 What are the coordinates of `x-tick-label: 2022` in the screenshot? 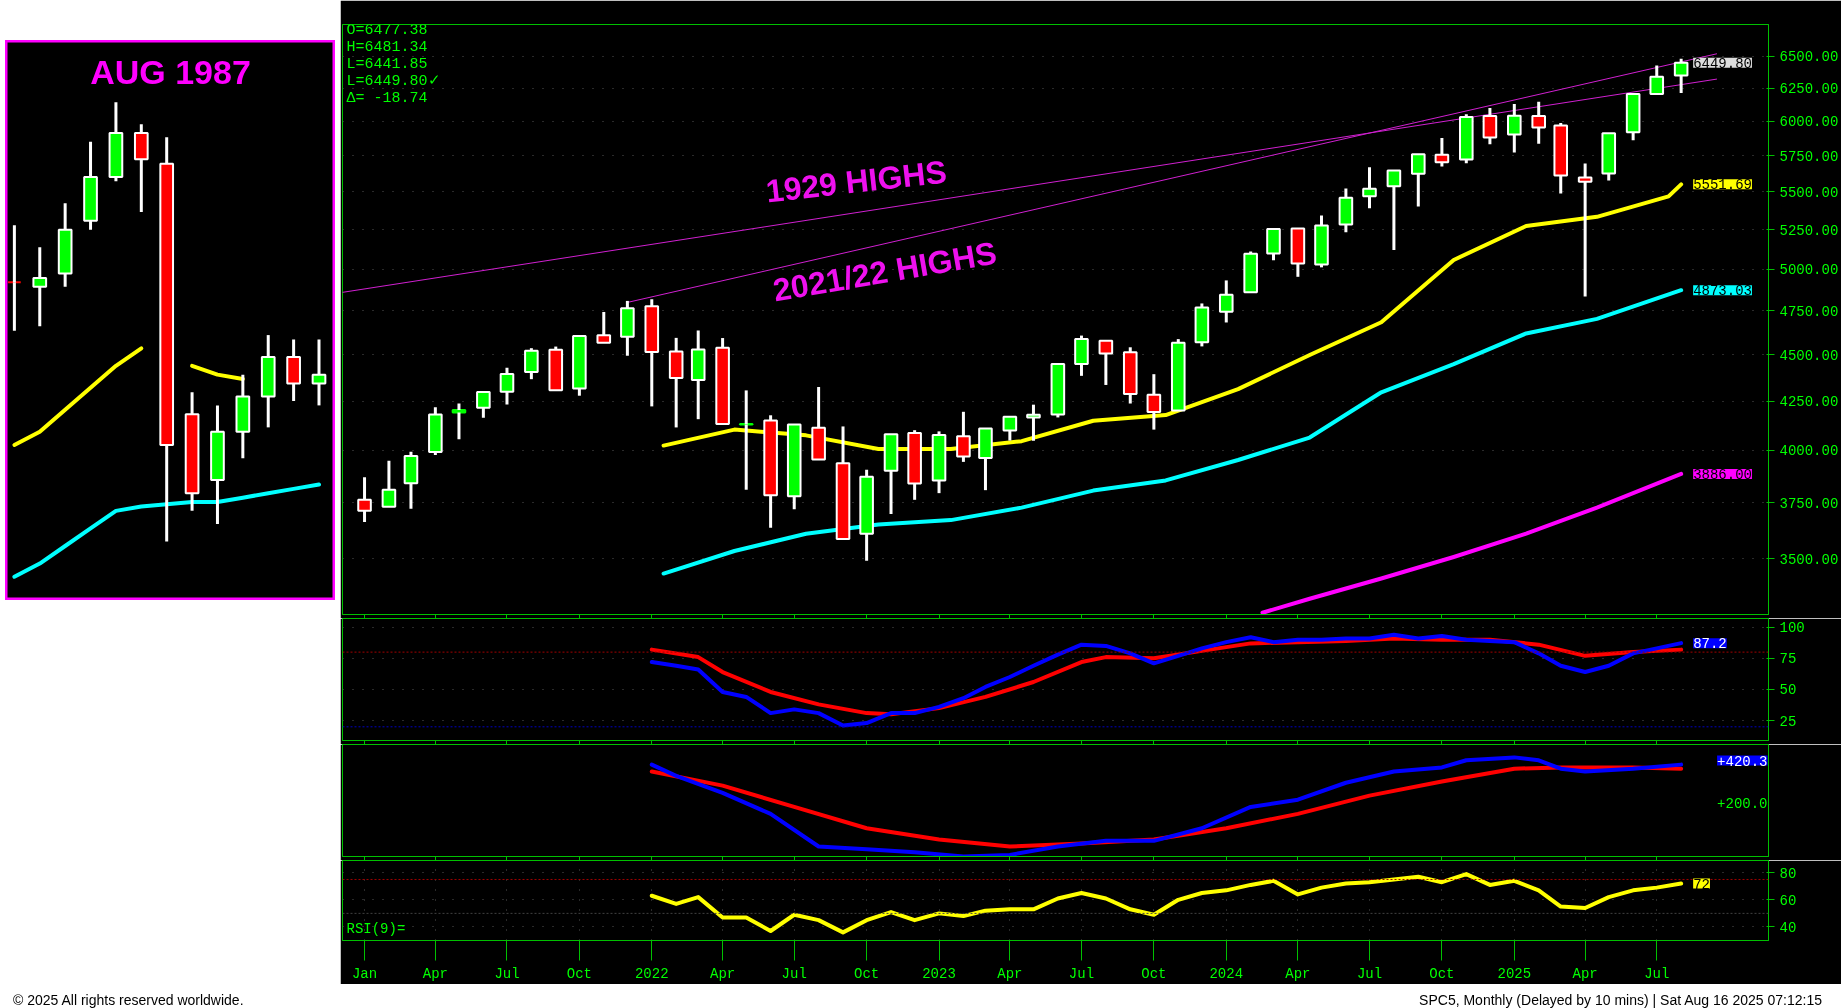 It's located at (651, 973).